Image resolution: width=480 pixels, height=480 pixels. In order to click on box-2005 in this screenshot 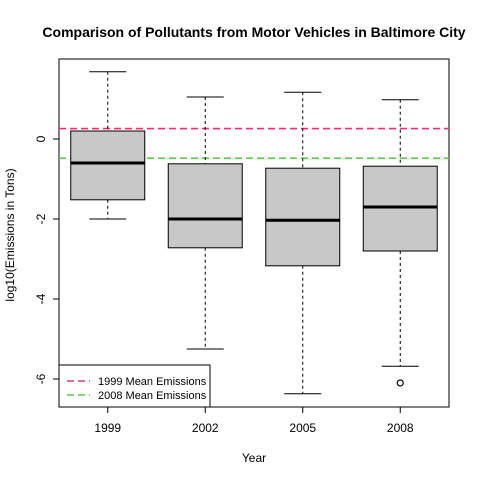, I will do `click(303, 243)`.